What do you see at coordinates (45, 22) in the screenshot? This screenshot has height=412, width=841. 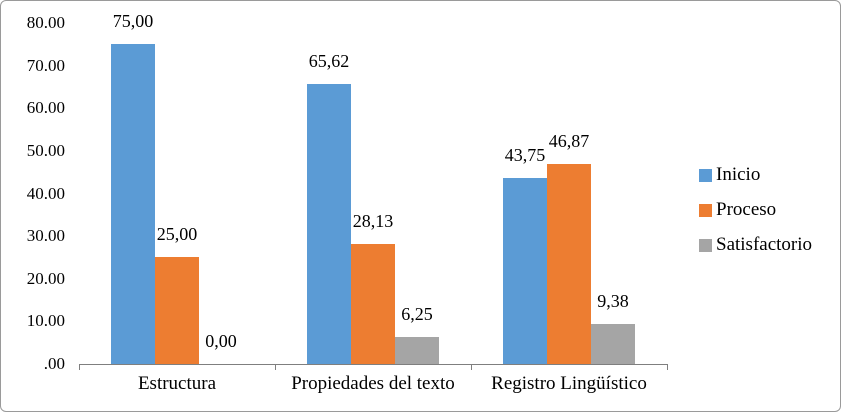 I see `y-axis-tick-label: 80.00` at bounding box center [45, 22].